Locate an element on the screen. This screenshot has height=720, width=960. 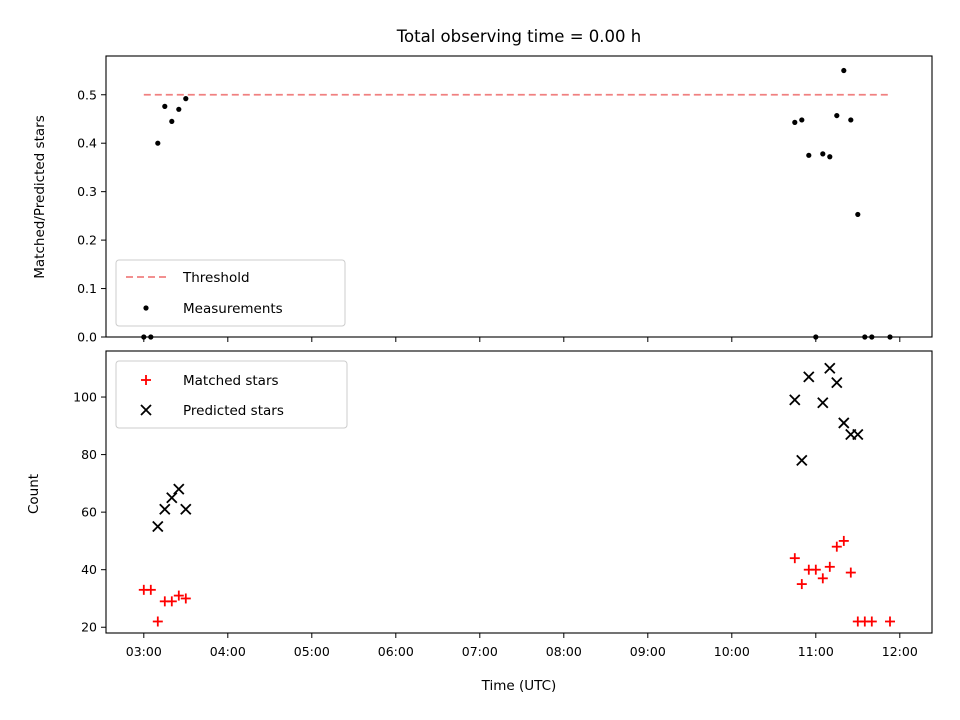
y-tick-label: 80 is located at coordinates (89, 454).